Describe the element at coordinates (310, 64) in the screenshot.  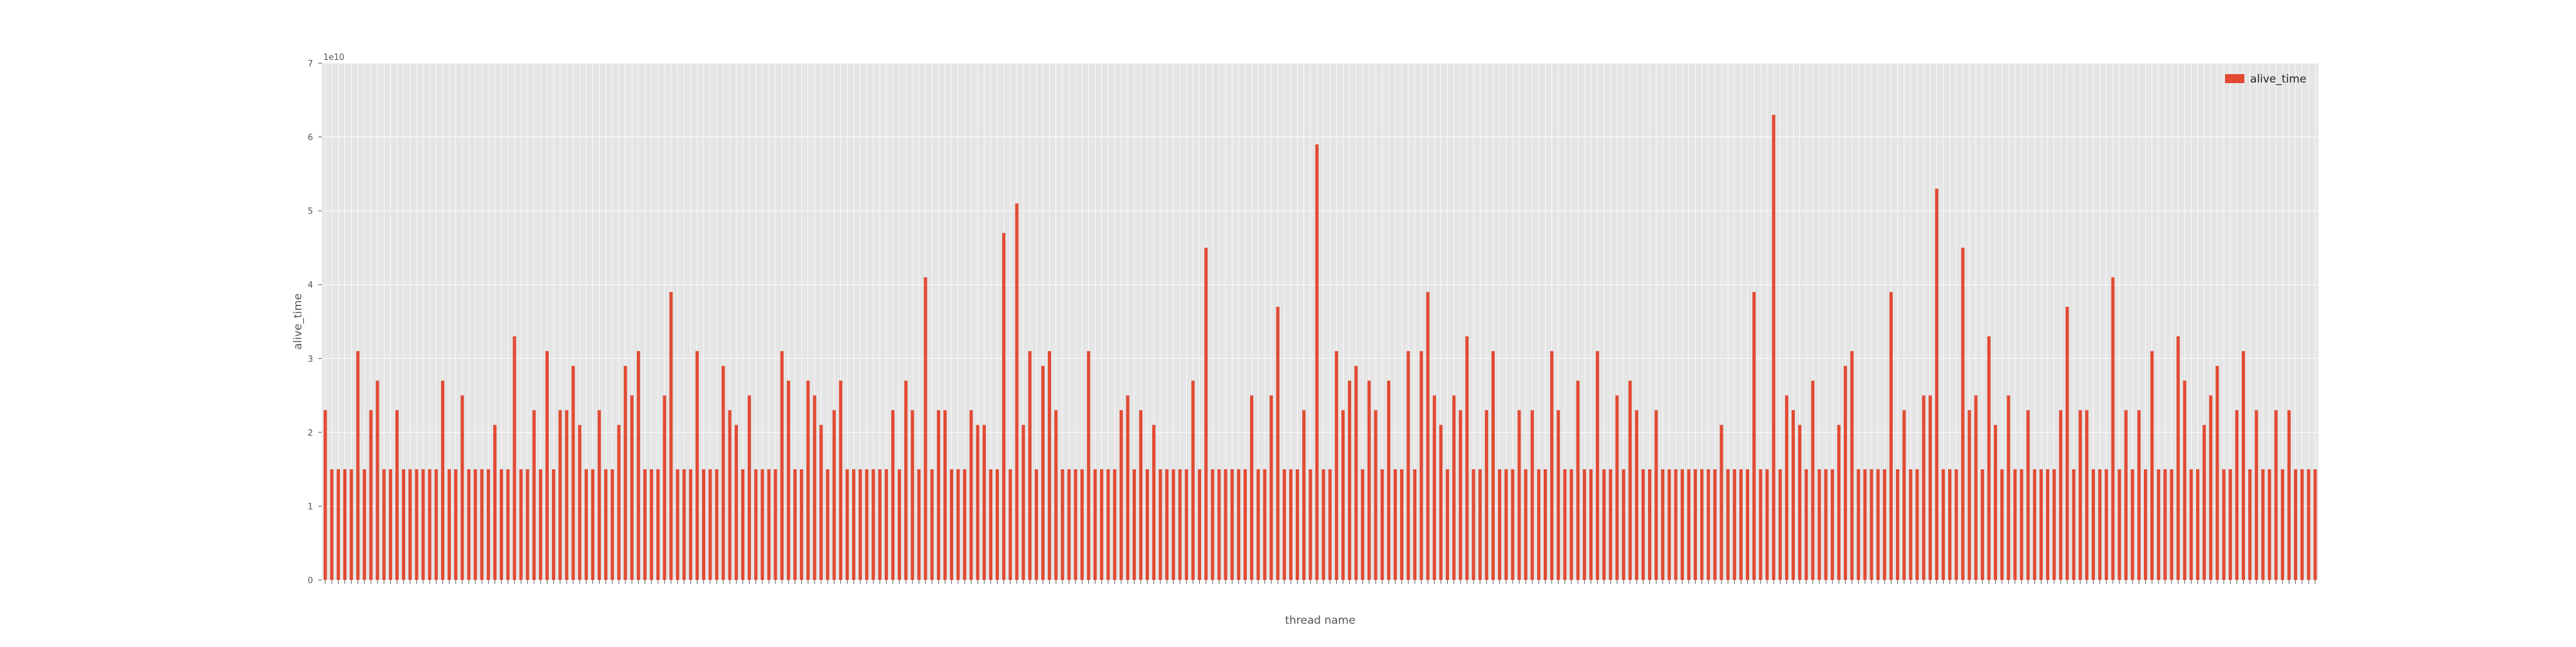
I see `y-tick-label: 7` at that location.